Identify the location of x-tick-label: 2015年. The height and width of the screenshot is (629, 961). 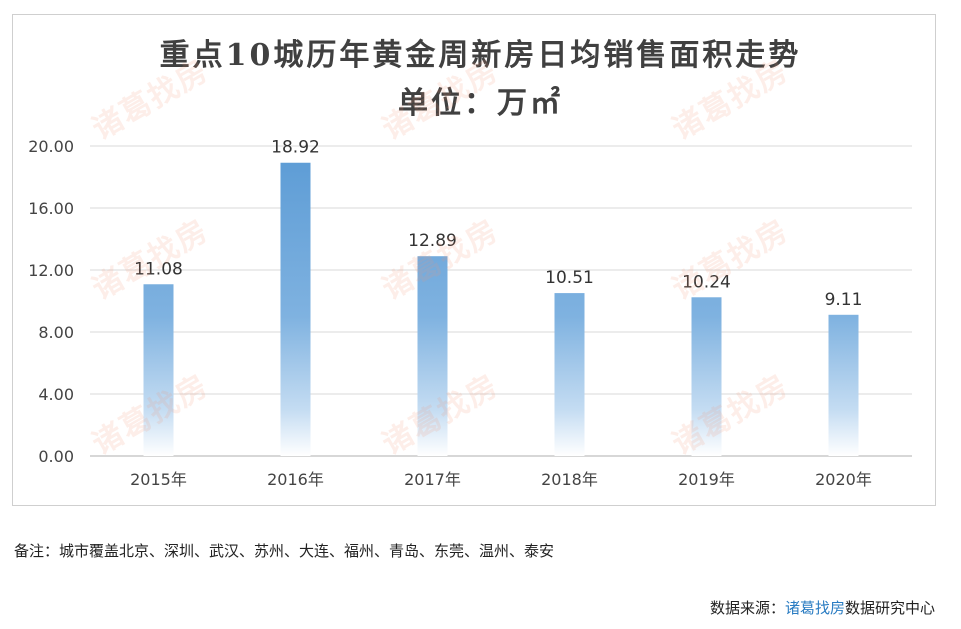
(158, 479).